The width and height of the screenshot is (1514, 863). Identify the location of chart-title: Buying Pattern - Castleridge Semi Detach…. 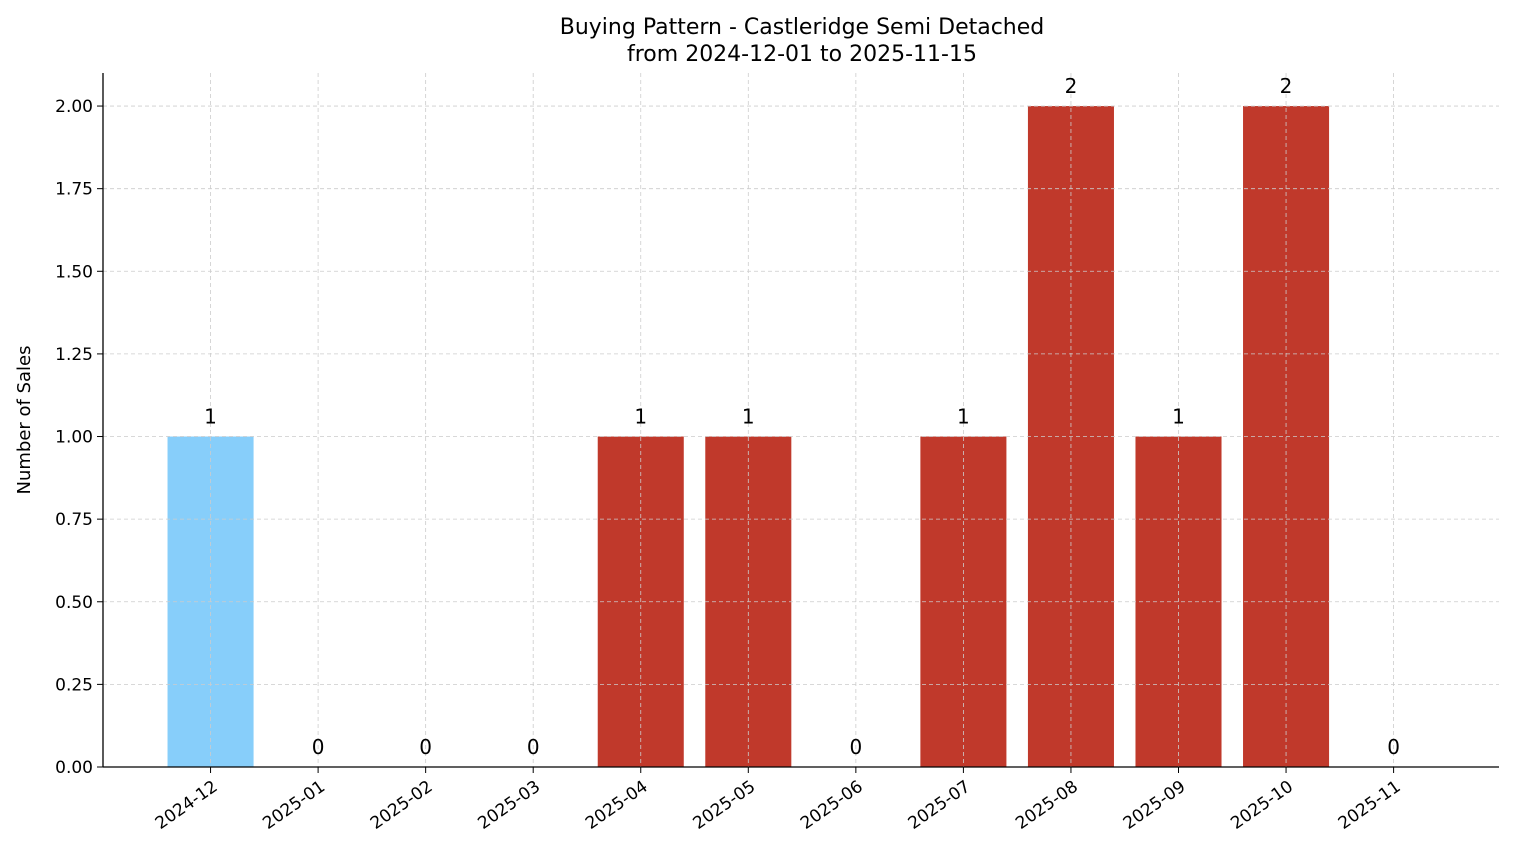
(802, 27).